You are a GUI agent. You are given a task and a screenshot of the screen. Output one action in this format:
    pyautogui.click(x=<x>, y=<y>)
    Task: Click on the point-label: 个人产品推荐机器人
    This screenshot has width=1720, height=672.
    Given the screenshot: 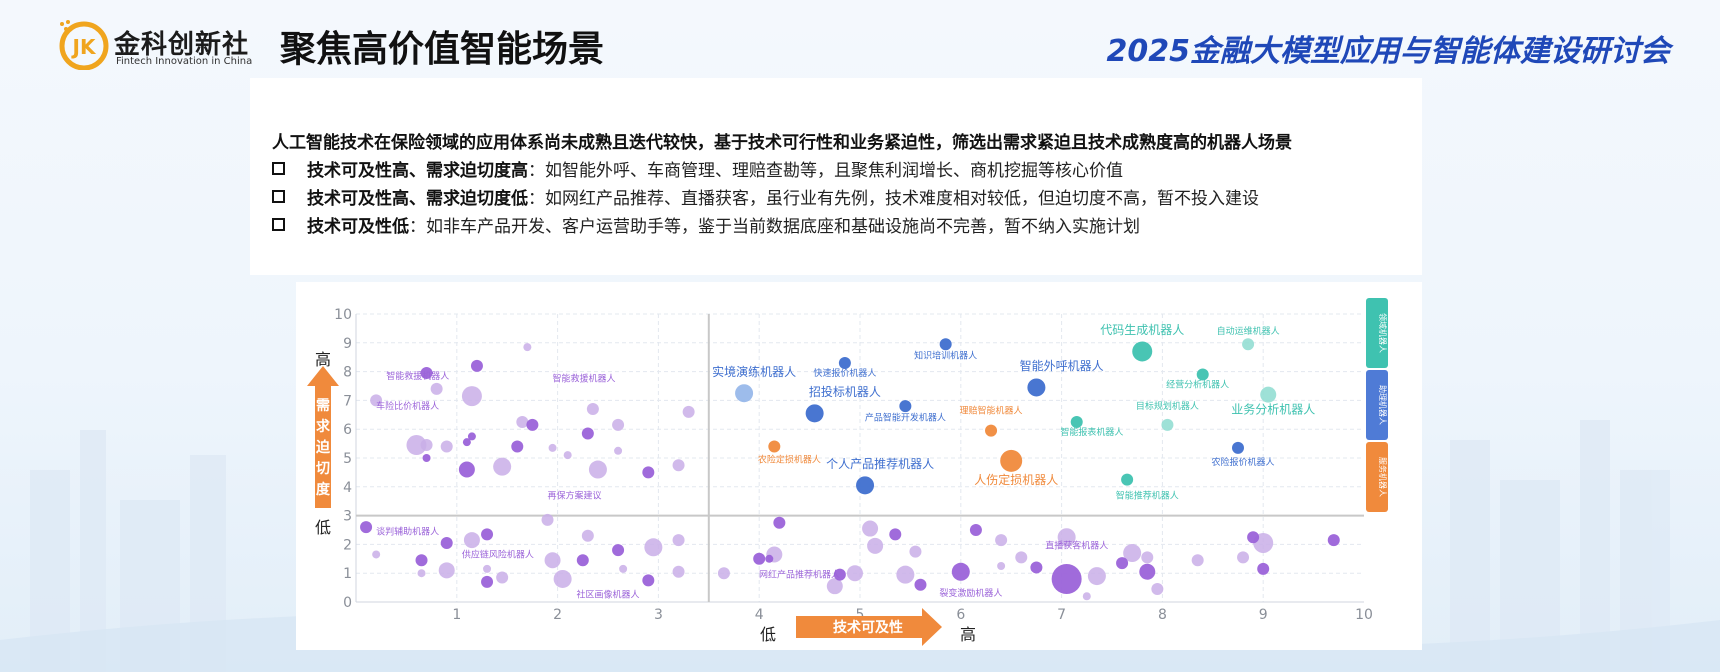 What is the action you would take?
    pyautogui.click(x=880, y=464)
    